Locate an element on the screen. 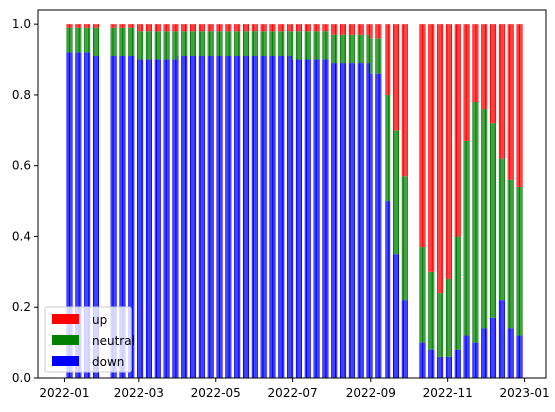 Image resolution: width=555 pixels, height=412 pixels. legend-entry-neutral: neutral is located at coordinates (93, 341).